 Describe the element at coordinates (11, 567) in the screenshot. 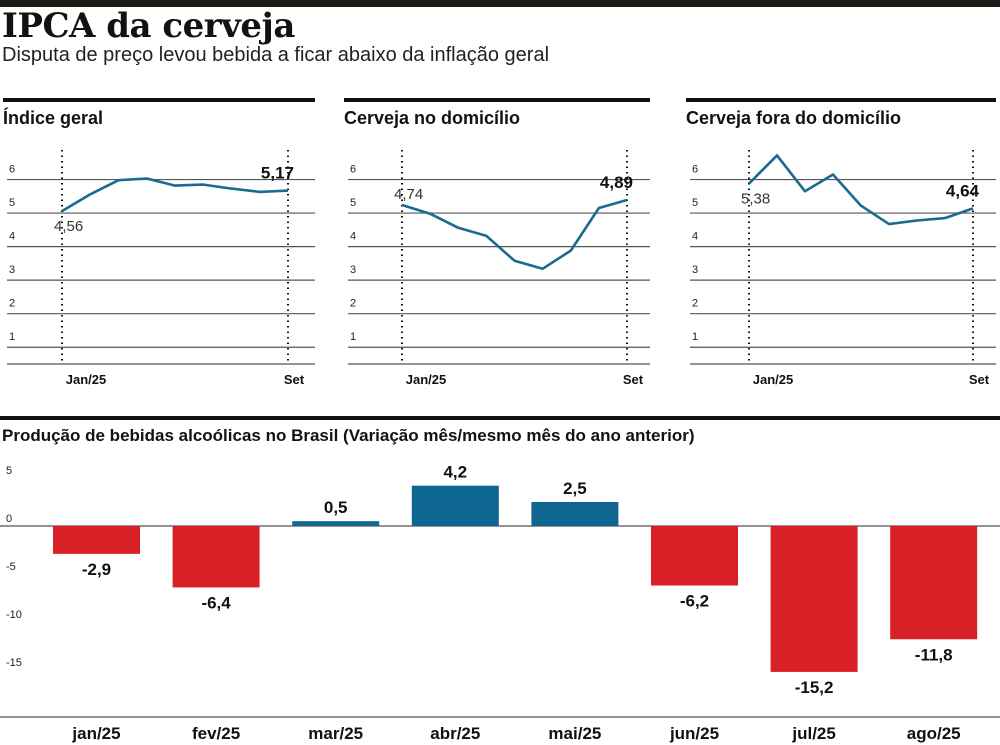

I see `y-tick-label: -5` at that location.